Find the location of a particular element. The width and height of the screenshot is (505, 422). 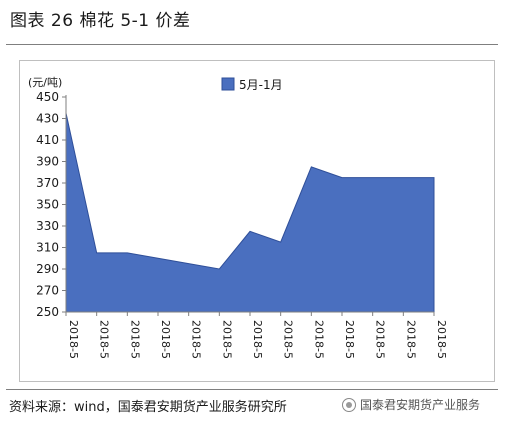

legend-swatch is located at coordinates (228, 84).